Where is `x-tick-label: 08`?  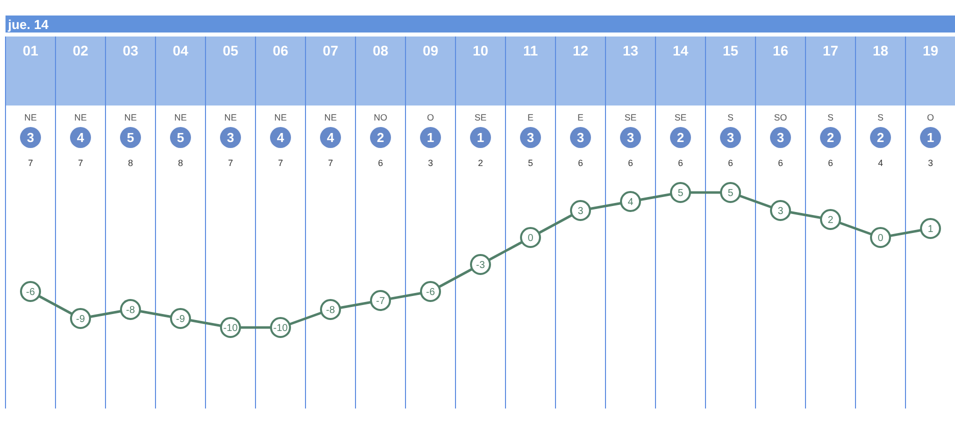
x-tick-label: 08 is located at coordinates (380, 50).